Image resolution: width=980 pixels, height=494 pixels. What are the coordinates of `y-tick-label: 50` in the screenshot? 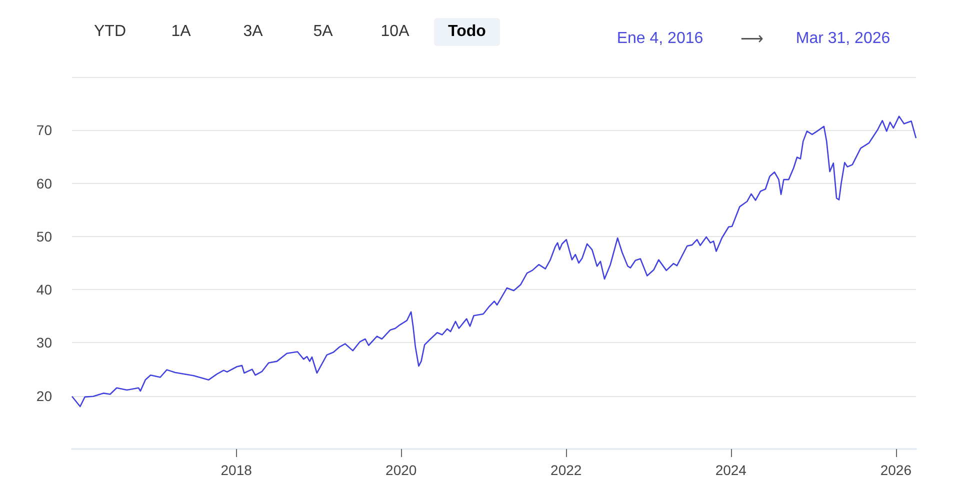 It's located at (44, 236).